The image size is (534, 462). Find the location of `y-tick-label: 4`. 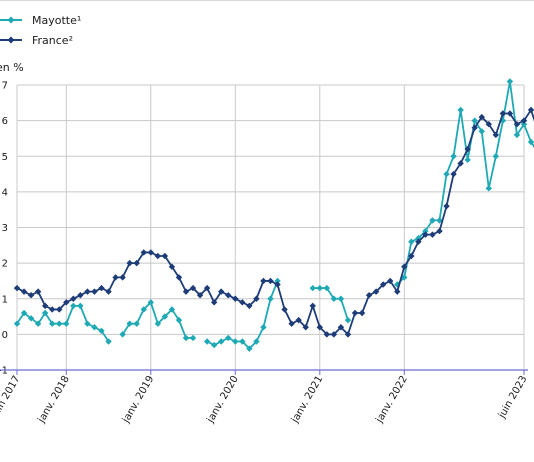

y-tick-label: 4 is located at coordinates (5, 192).